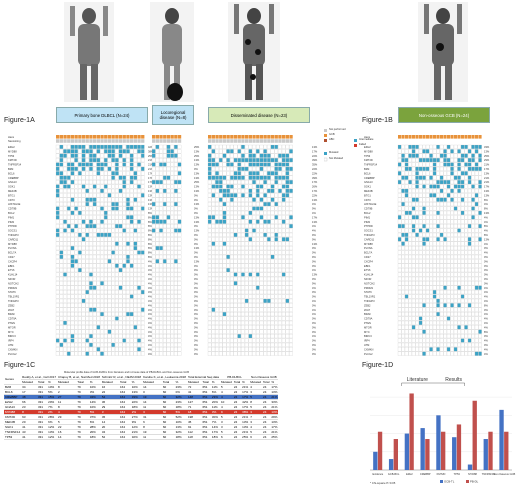 The width and height of the screenshot is (520, 495). I want to click on gene-label: ETV6, so click(367, 270).